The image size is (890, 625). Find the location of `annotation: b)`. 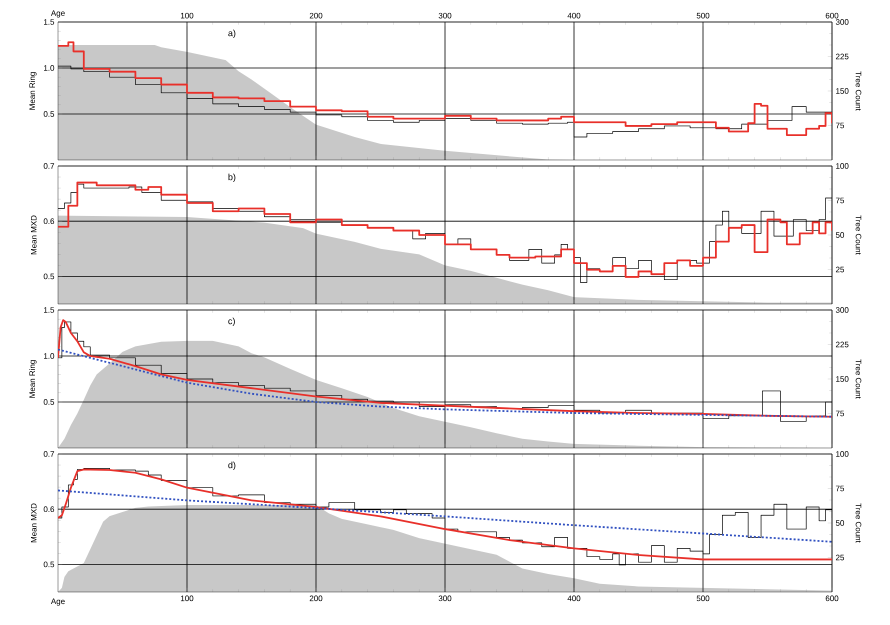

annotation: b) is located at coordinates (232, 178).